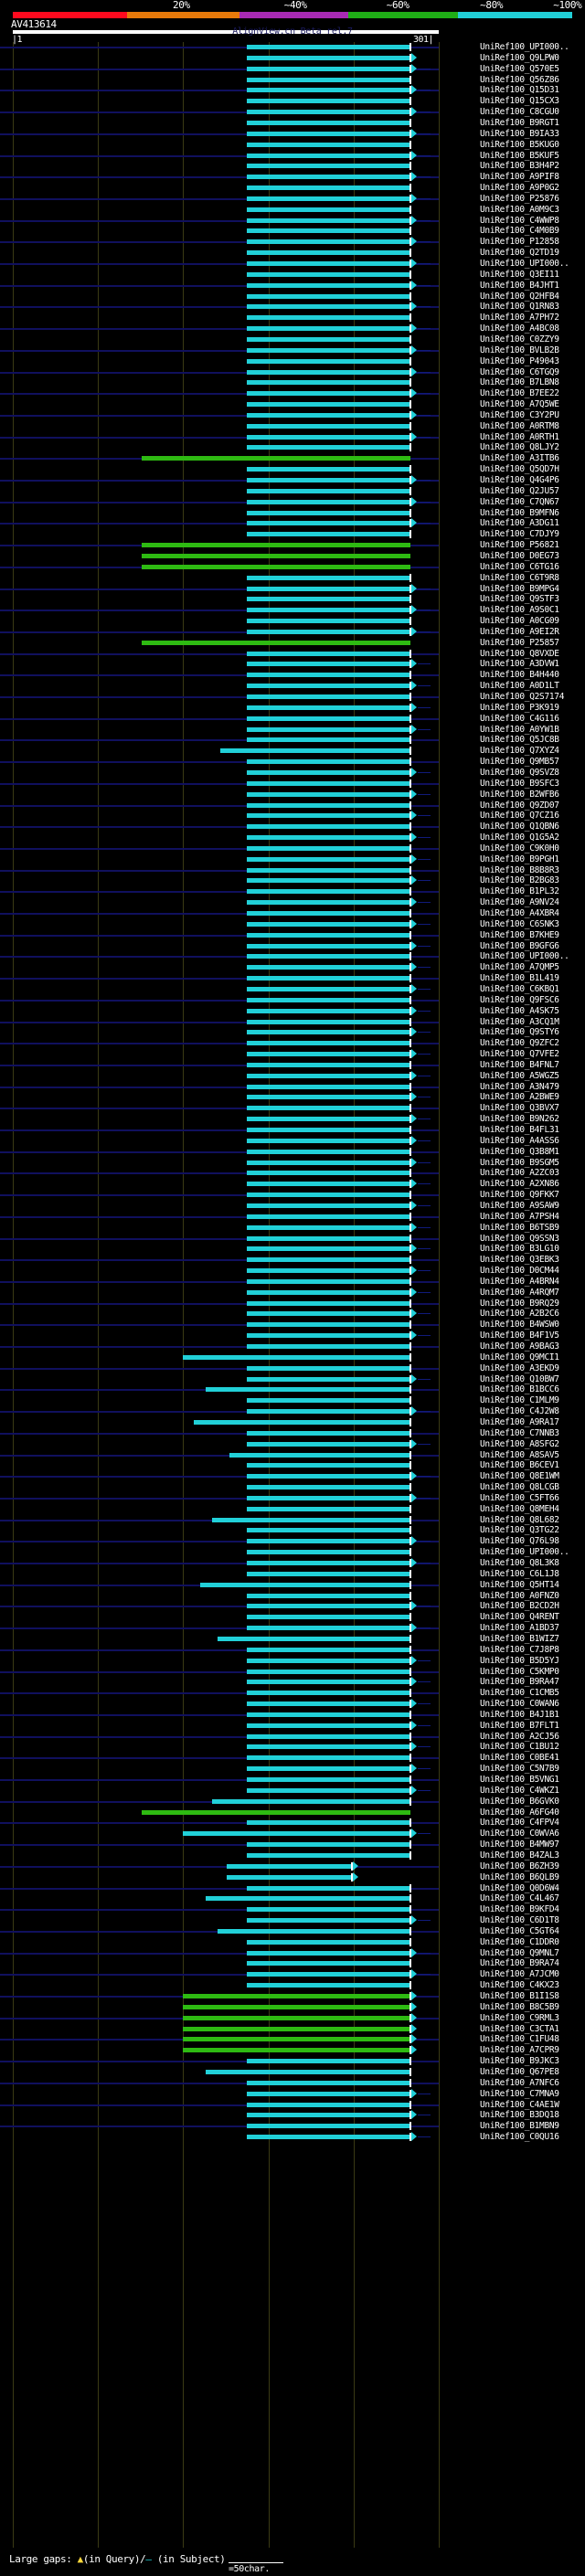 Image resolution: width=585 pixels, height=2576 pixels. Describe the element at coordinates (519, 2018) in the screenshot. I see `hit-accession-label: UniRef100_C9RML3` at that location.